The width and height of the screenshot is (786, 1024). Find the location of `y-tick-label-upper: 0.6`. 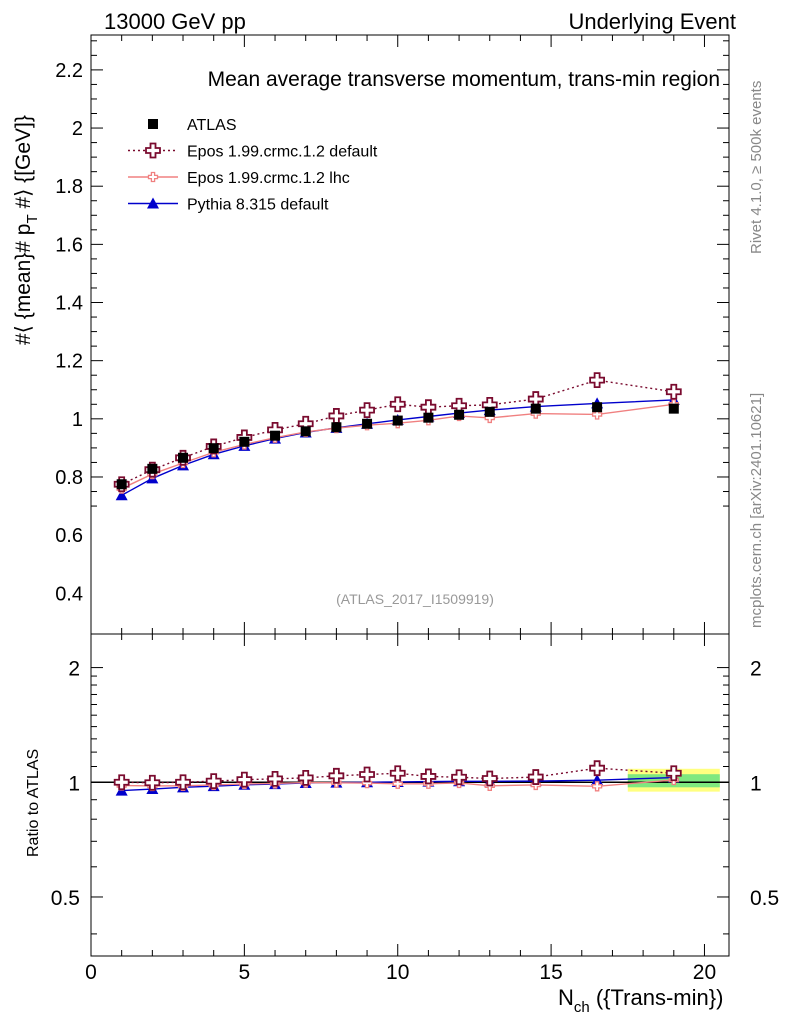

y-tick-label-upper: 0.6 is located at coordinates (69, 536).